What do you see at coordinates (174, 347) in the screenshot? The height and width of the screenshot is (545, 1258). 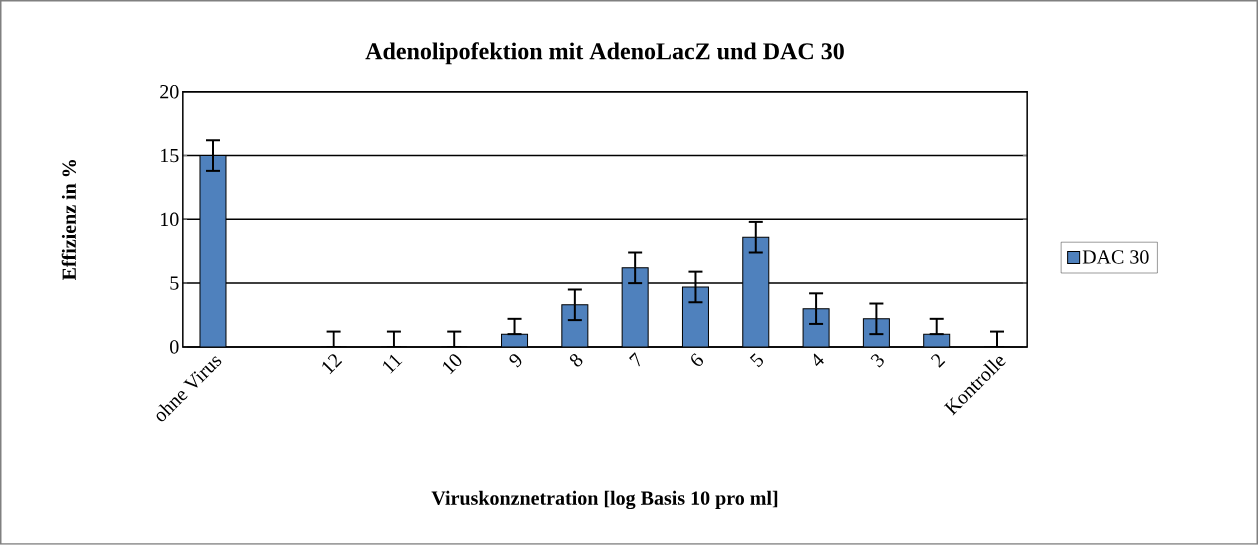 I see `y-tick-label: 0` at bounding box center [174, 347].